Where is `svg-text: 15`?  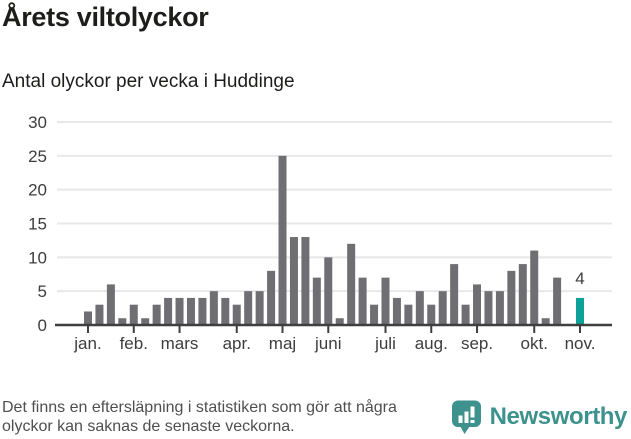 svg-text: 15 is located at coordinates (37, 223).